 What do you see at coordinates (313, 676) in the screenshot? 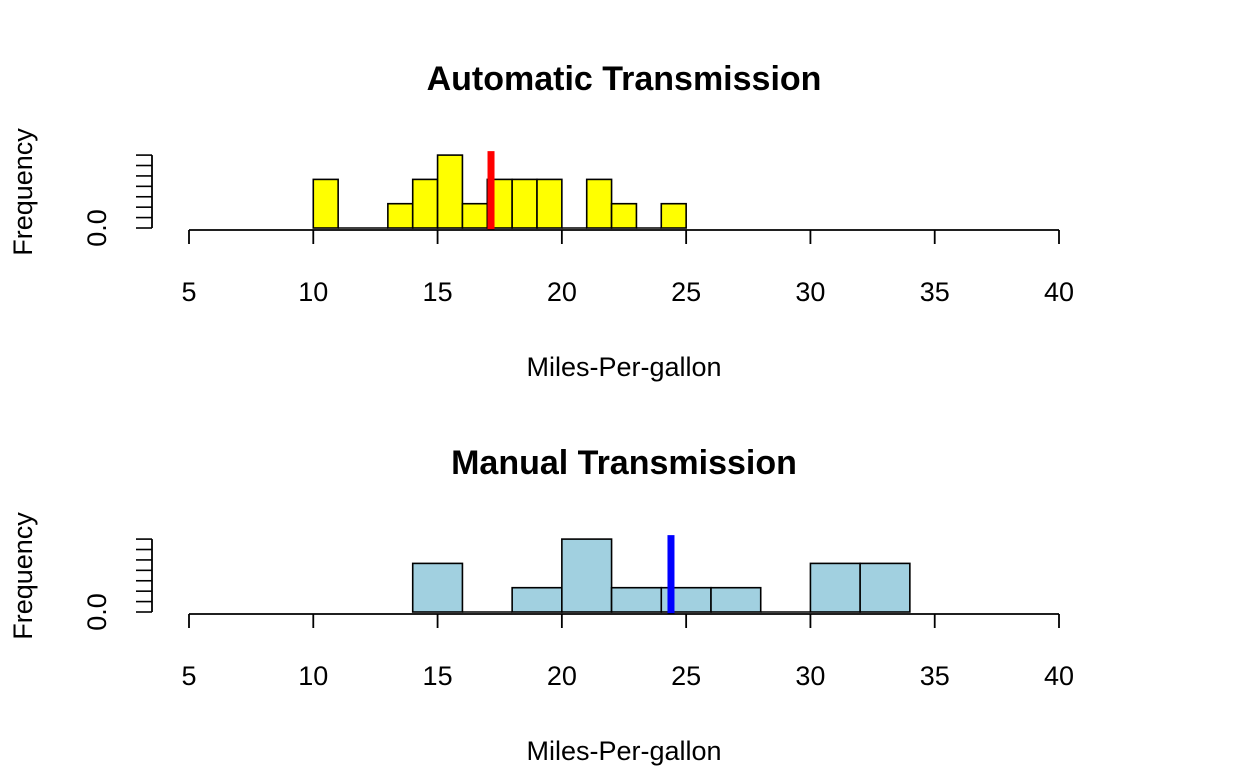
I see `panel-2-x-tick-label: 10` at bounding box center [313, 676].